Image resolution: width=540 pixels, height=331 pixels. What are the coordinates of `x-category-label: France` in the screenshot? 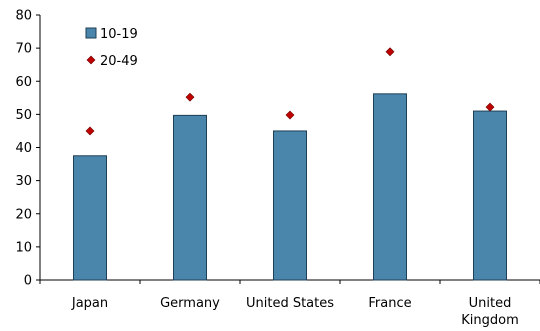 It's located at (389, 303).